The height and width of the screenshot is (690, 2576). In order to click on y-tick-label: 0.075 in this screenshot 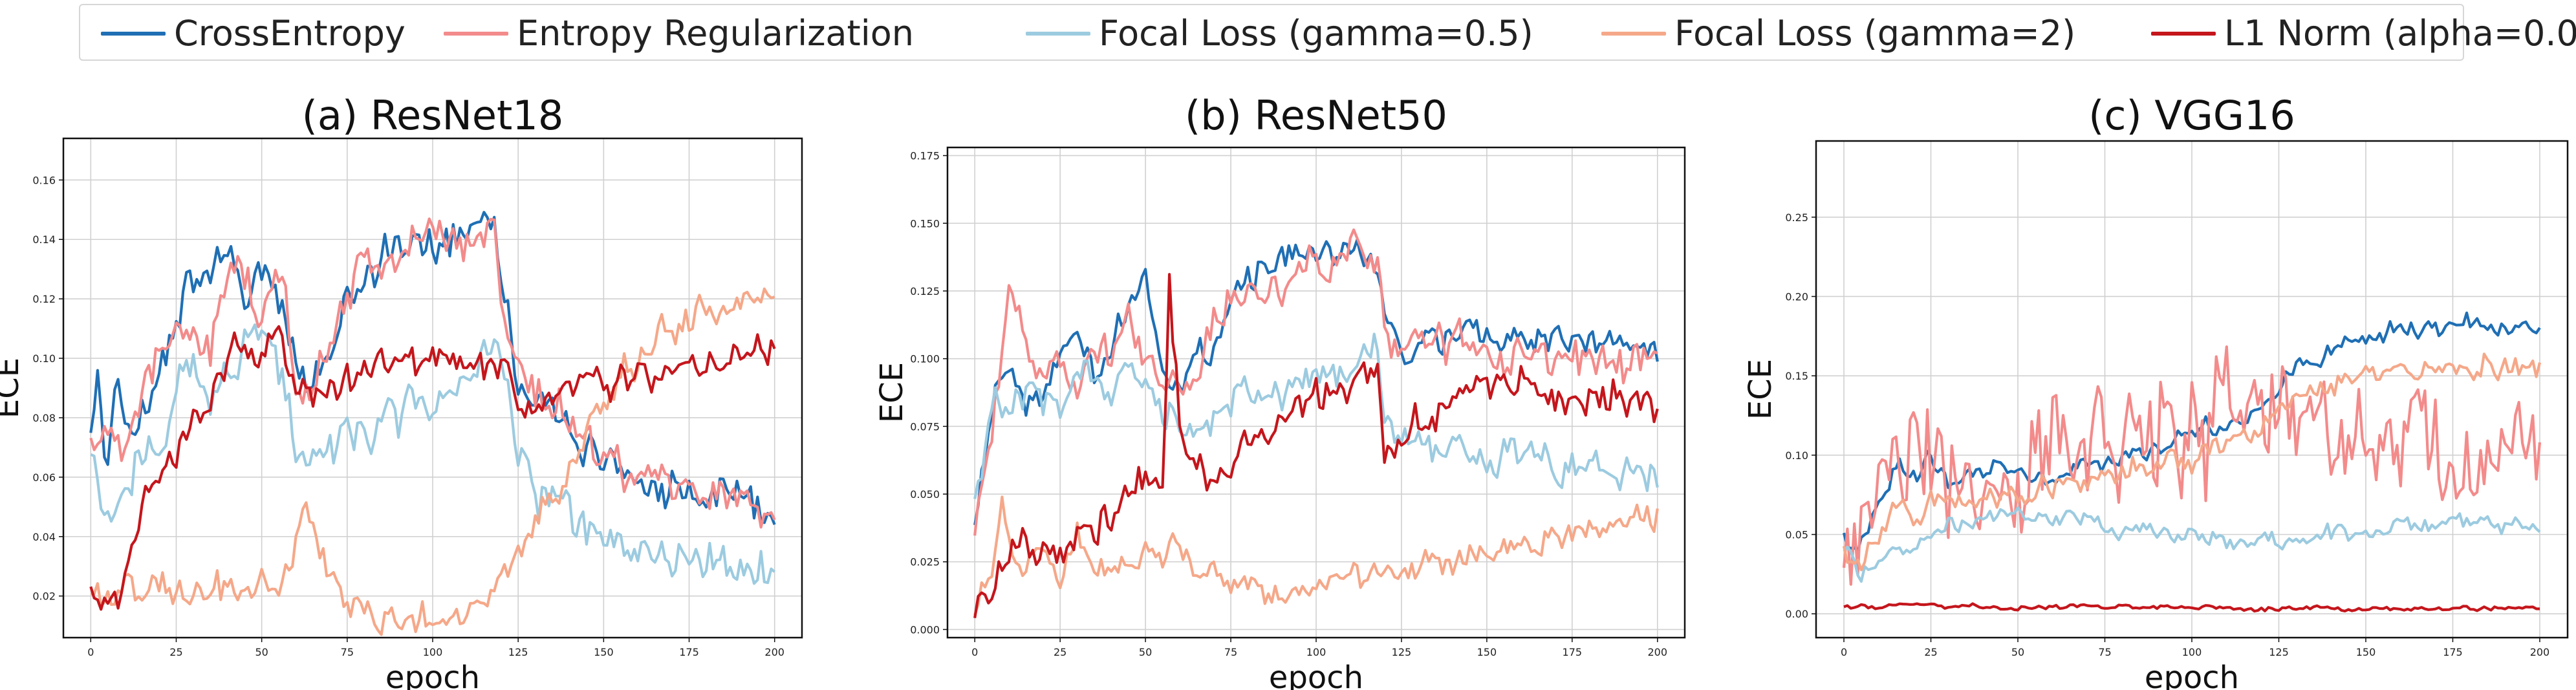, I will do `click(925, 426)`.